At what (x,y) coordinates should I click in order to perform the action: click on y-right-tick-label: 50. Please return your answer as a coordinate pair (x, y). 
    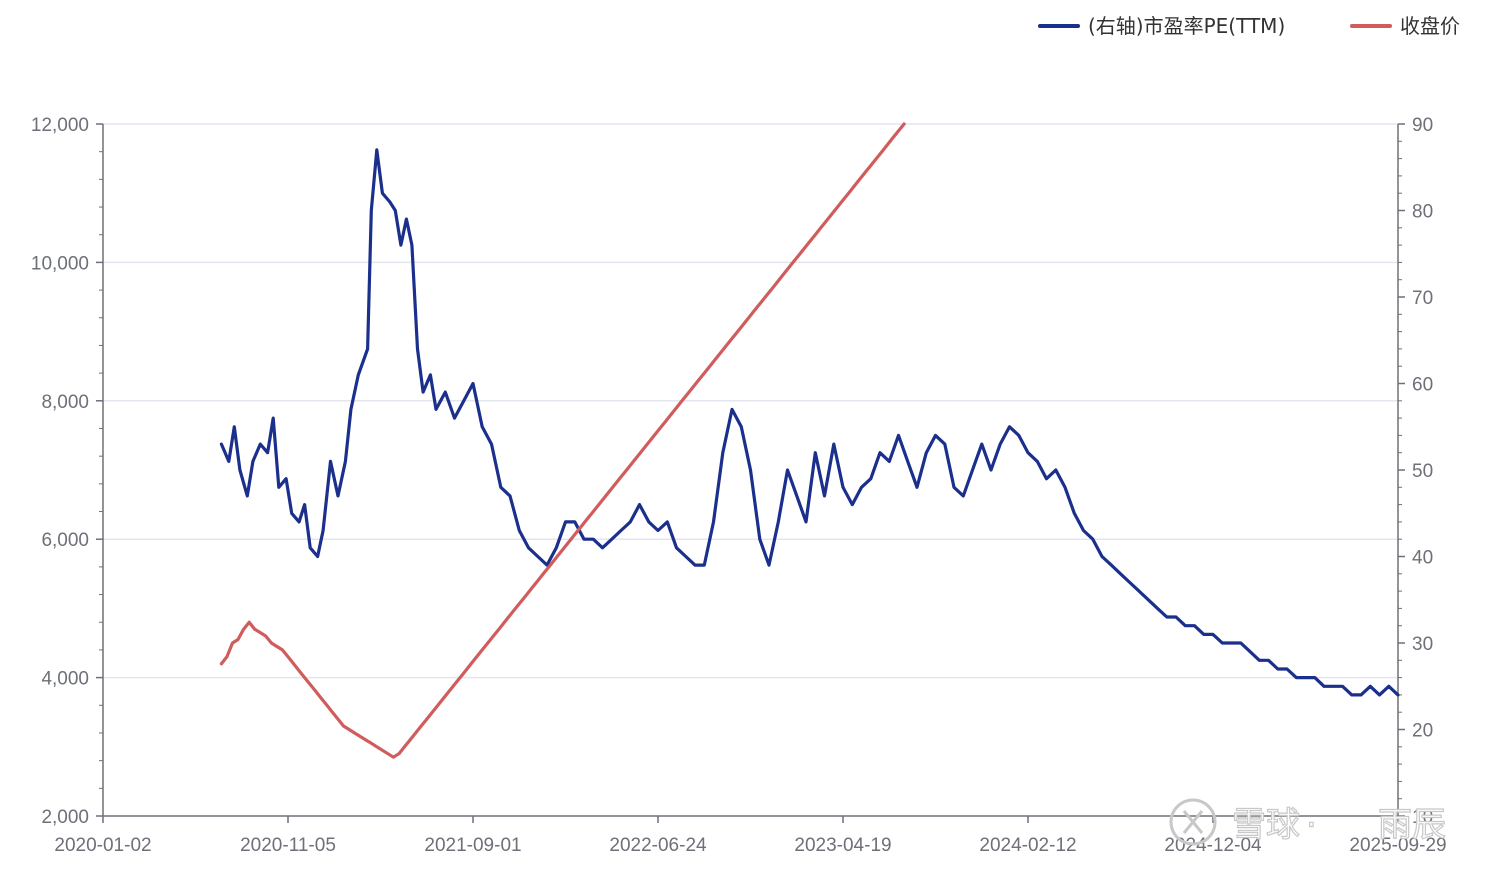
    Looking at the image, I should click on (1422, 471).